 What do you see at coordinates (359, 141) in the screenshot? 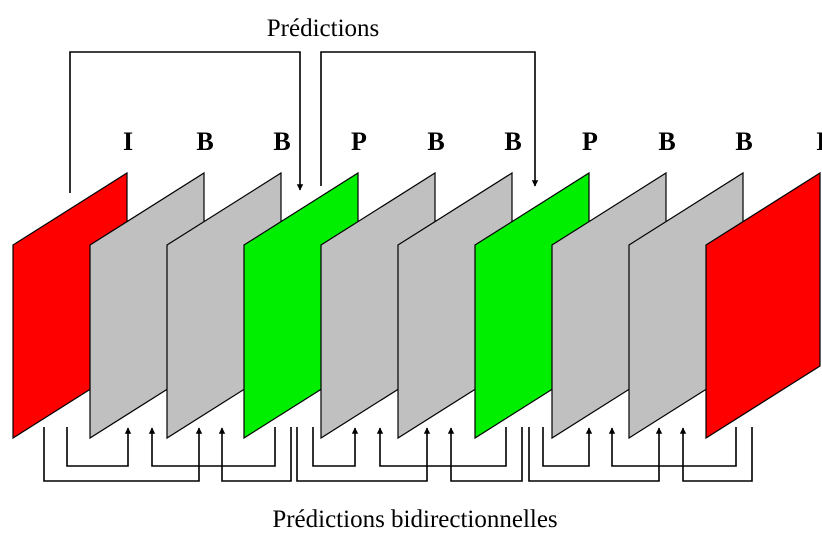
I see `frame-label-4: P` at bounding box center [359, 141].